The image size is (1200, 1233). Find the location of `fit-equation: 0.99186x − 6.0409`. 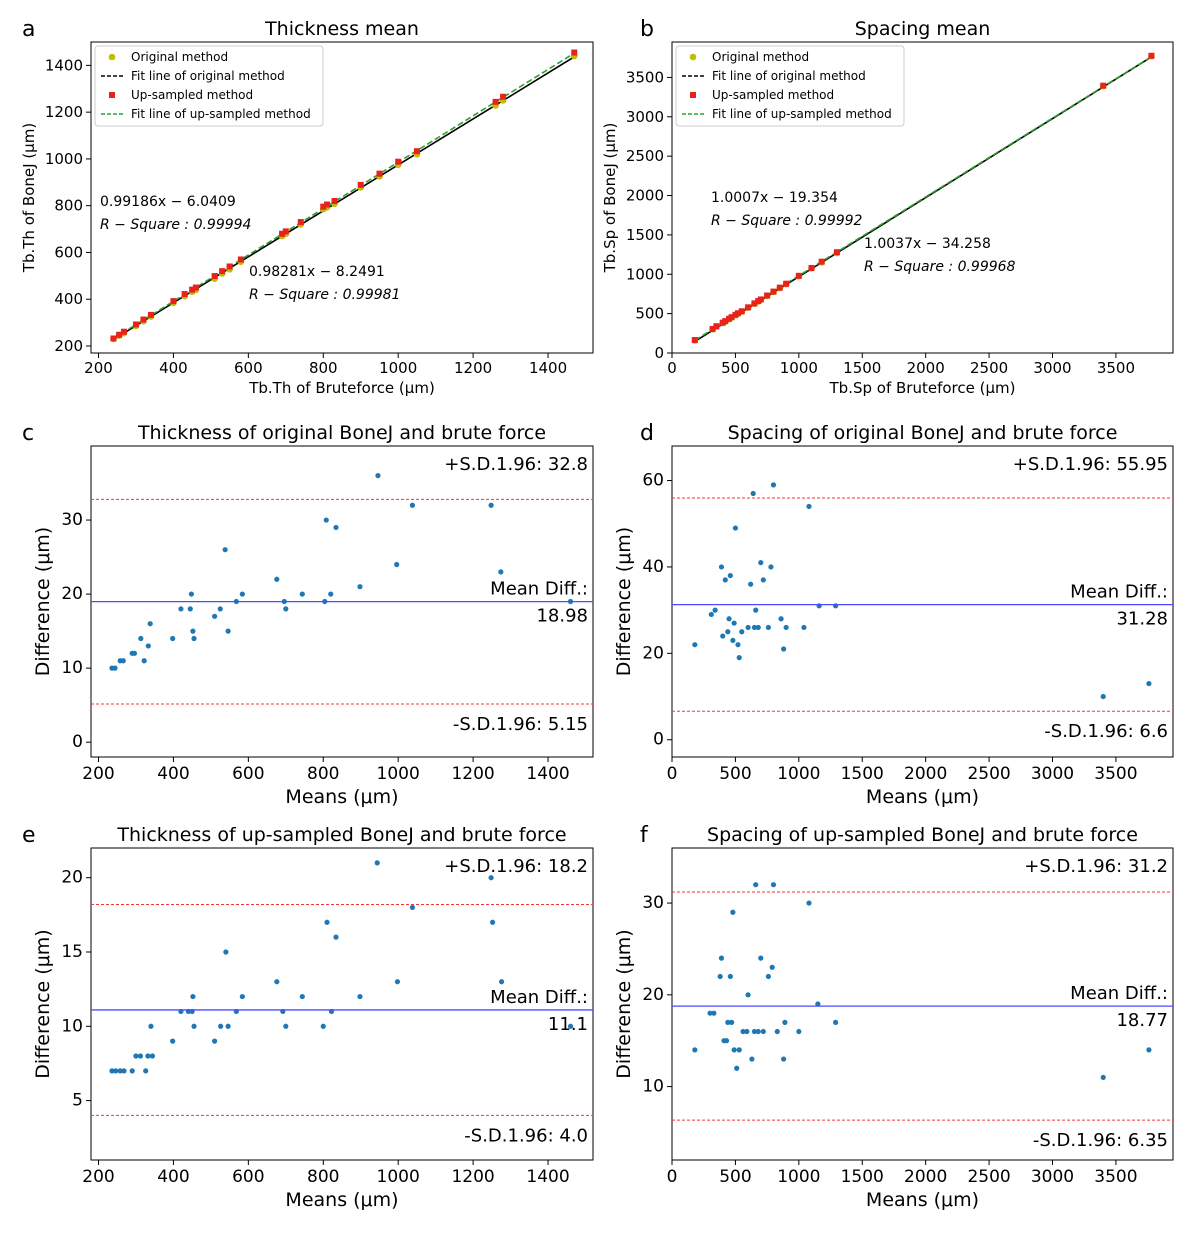

fit-equation: 0.99186x − 6.0409 is located at coordinates (168, 202).